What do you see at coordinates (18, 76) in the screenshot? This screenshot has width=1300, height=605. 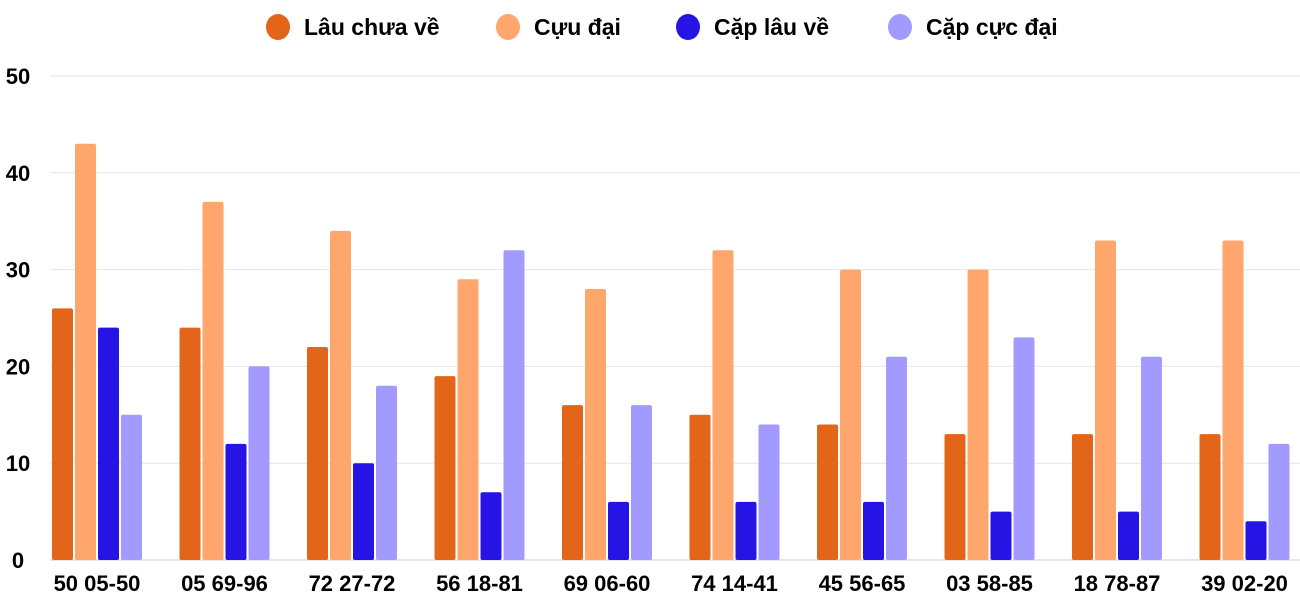 I see `y-tick-label: 50` at bounding box center [18, 76].